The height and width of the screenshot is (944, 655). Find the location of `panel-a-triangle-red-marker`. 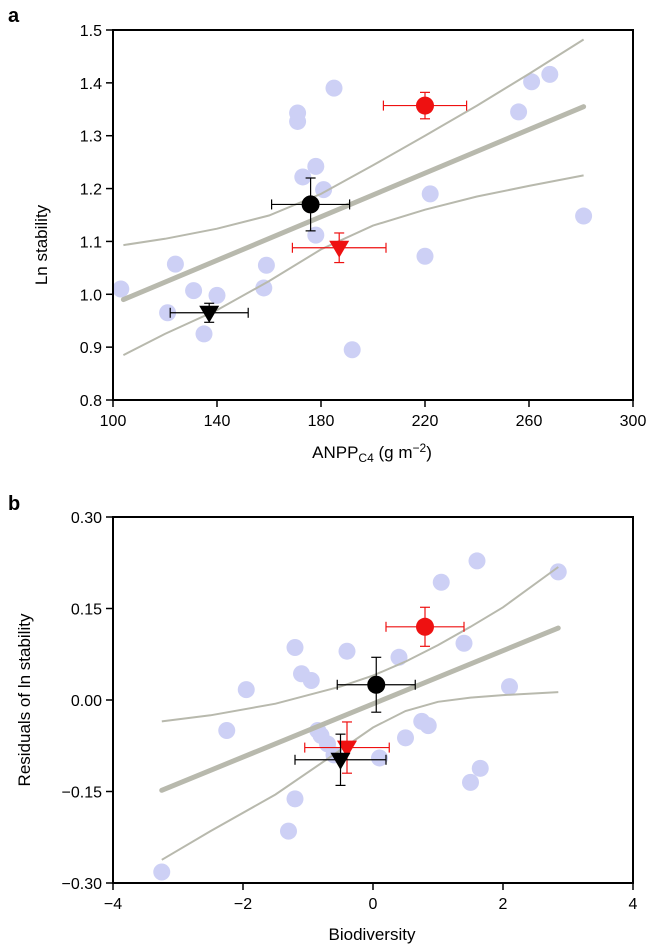

panel-a-triangle-red-marker is located at coordinates (339, 248).